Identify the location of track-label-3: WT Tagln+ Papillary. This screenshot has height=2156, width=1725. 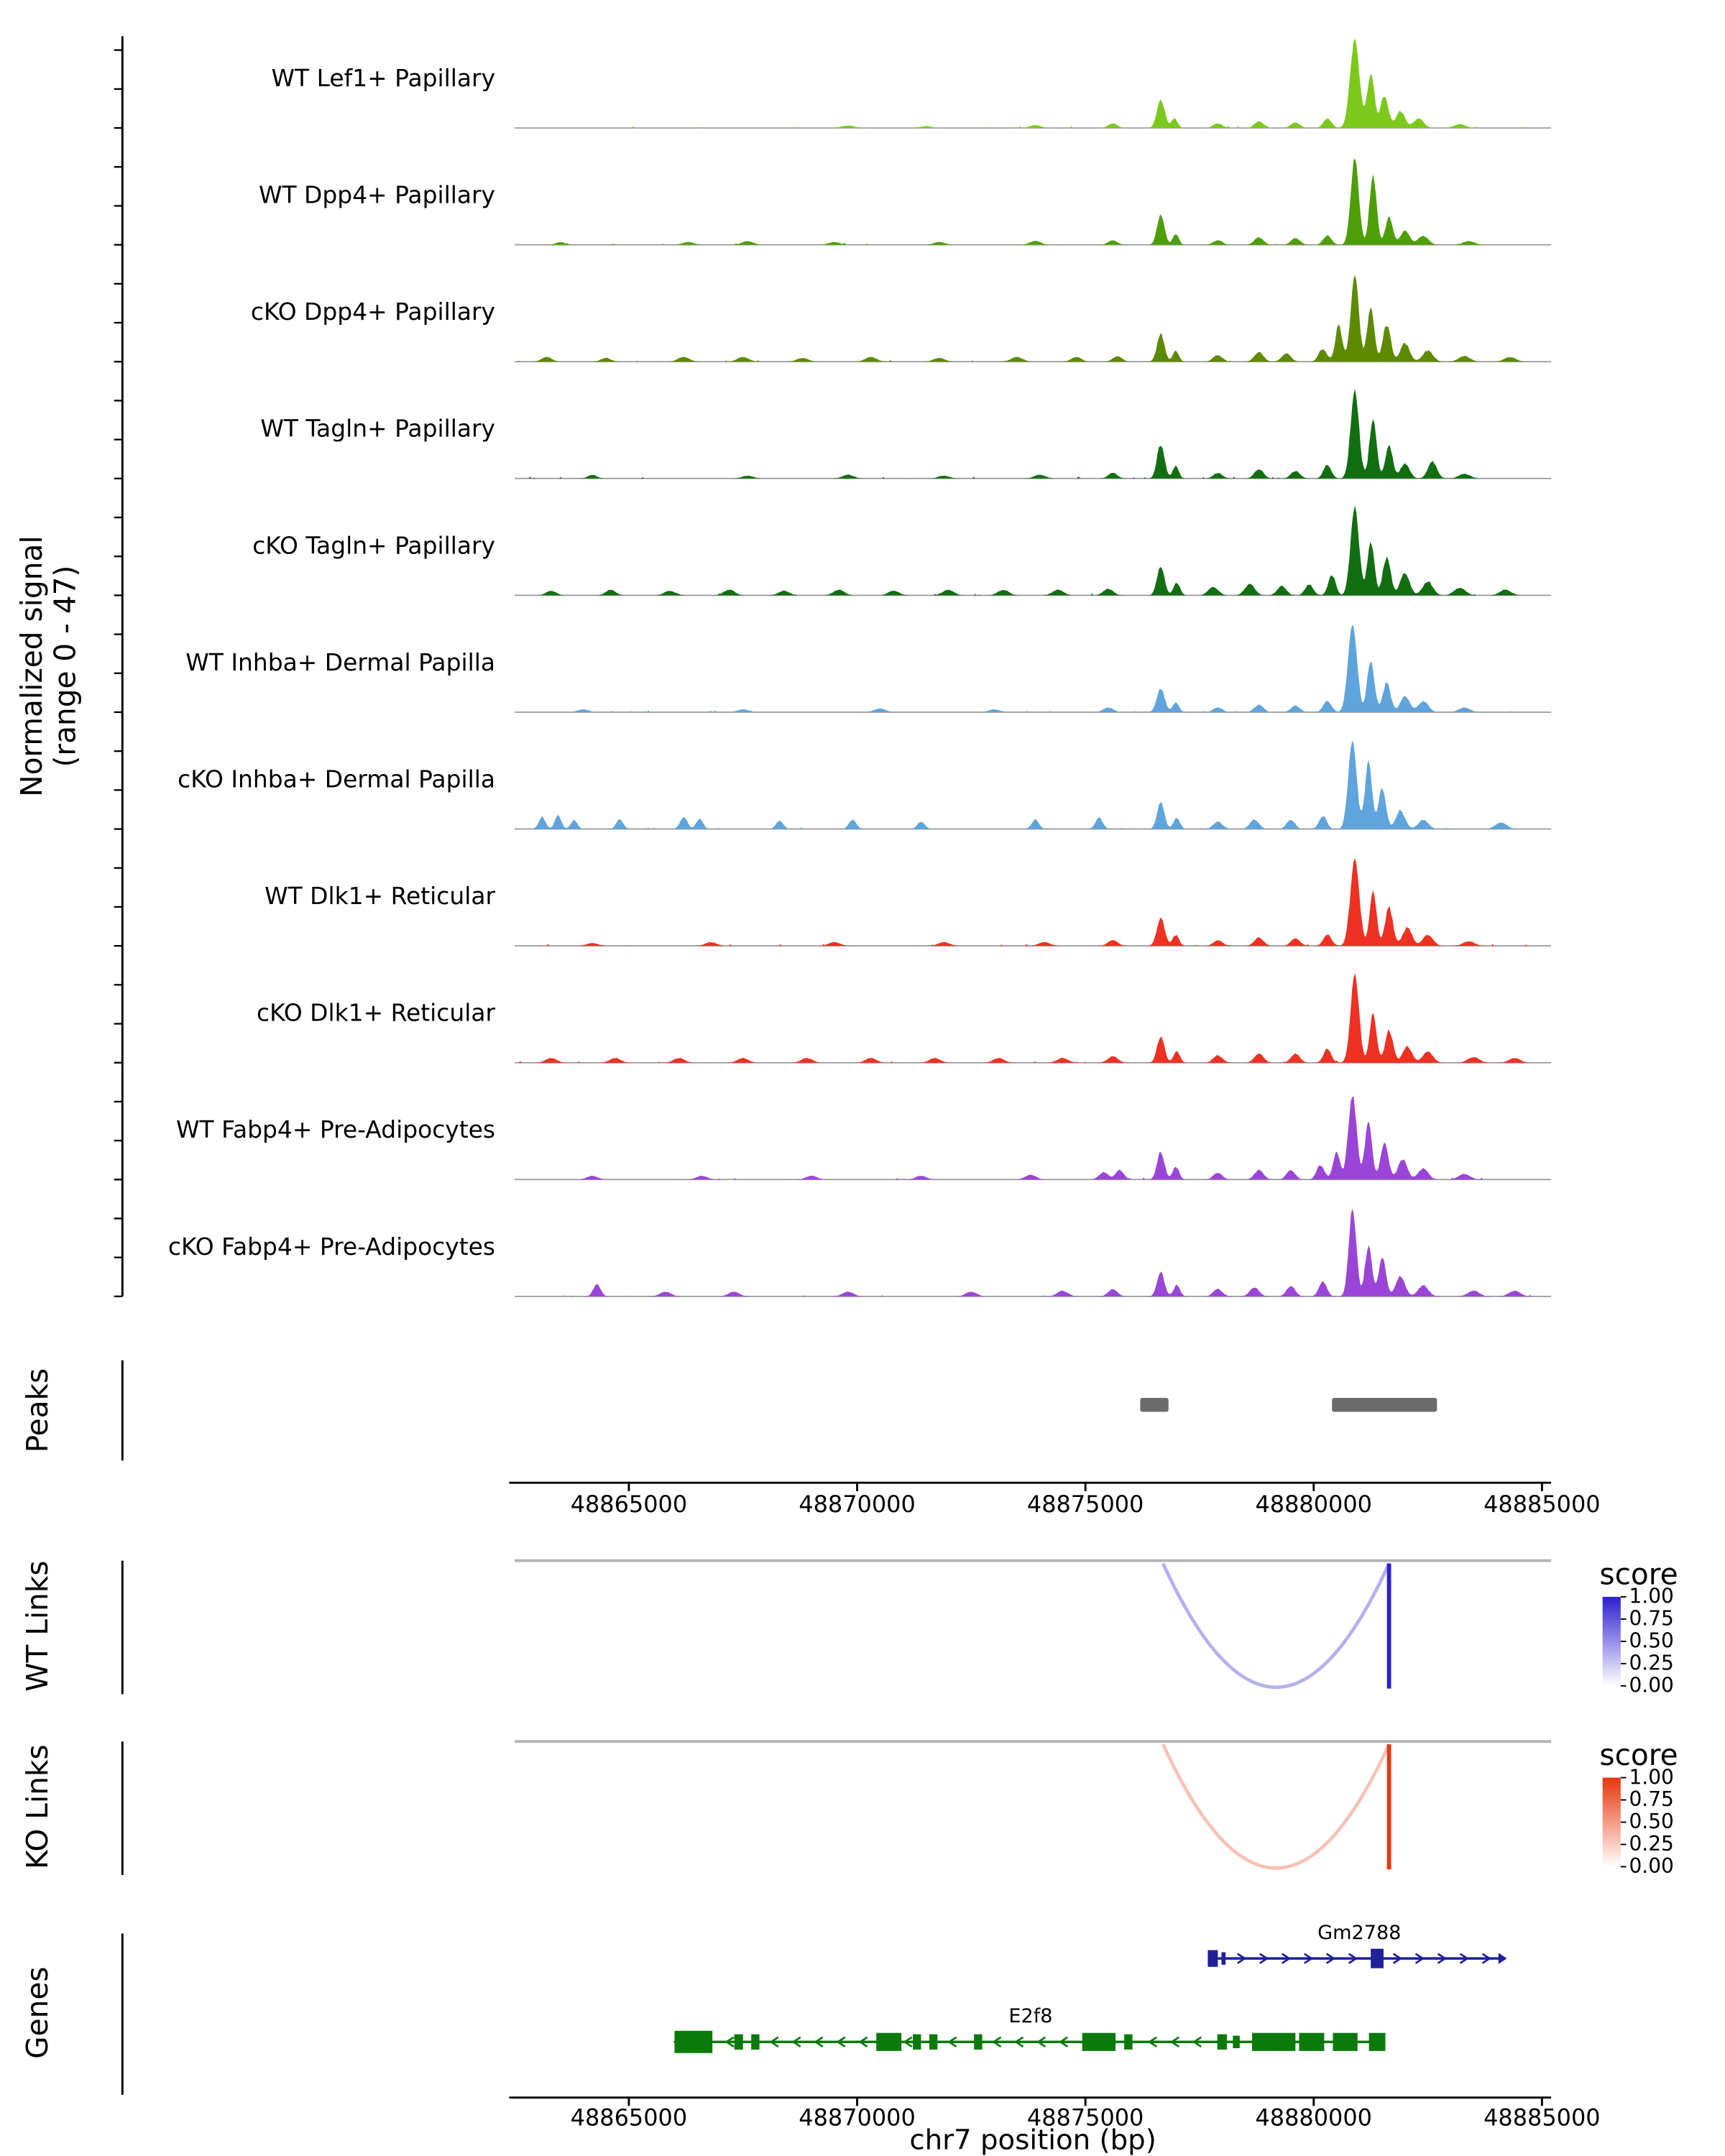
(377, 429).